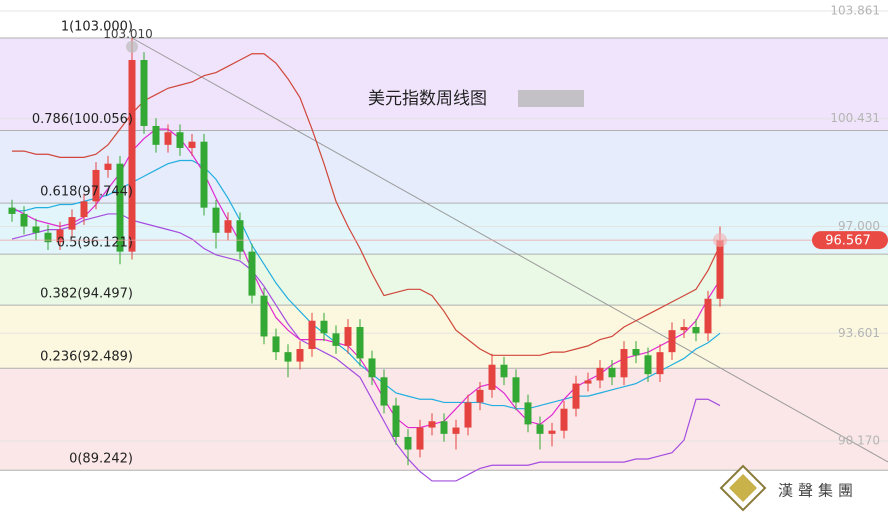 The image size is (888, 513). Describe the element at coordinates (743, 488) in the screenshot. I see `logo-mark` at that location.